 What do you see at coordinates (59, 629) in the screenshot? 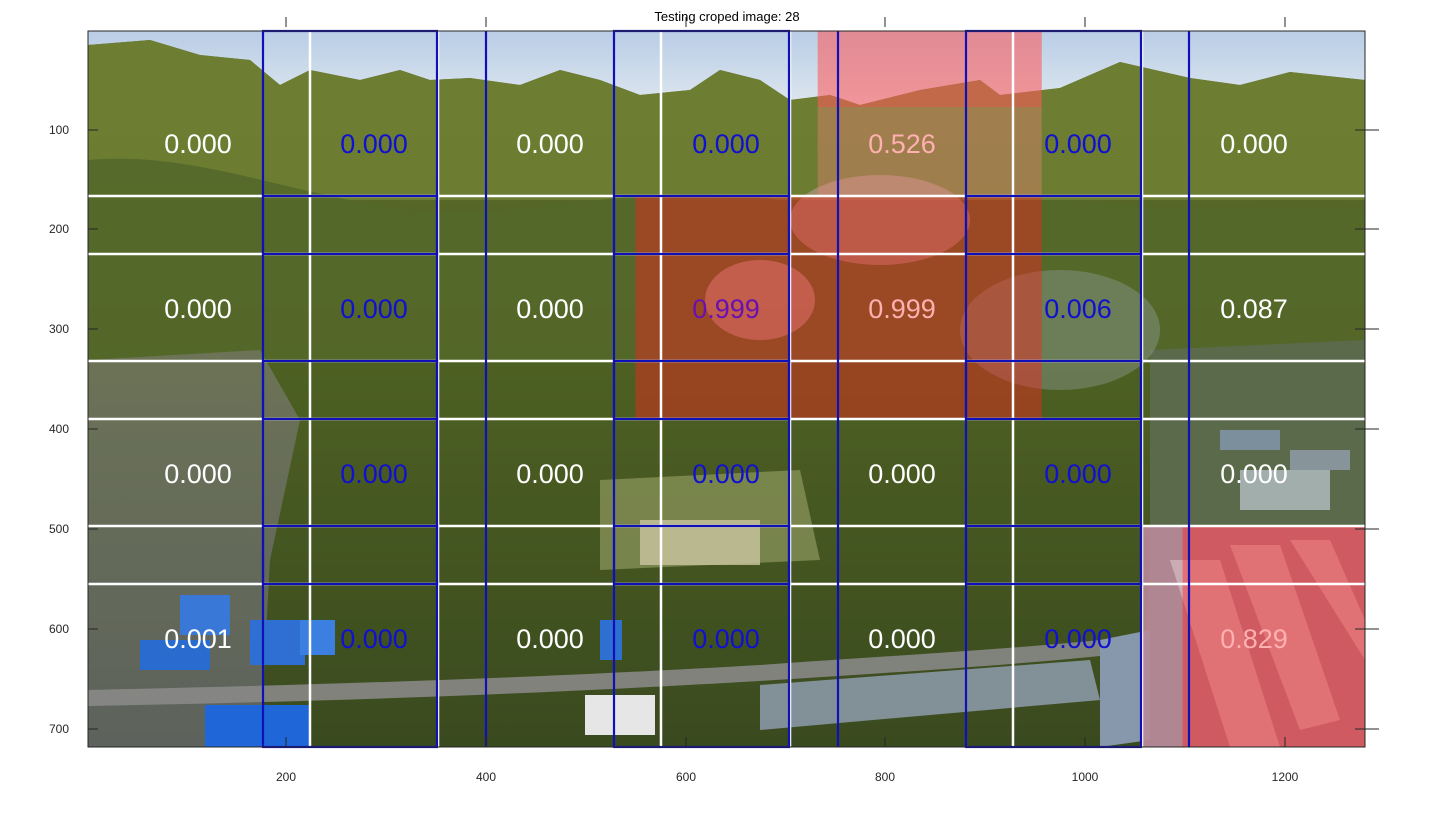
I see `y-tick-label: 600` at bounding box center [59, 629].